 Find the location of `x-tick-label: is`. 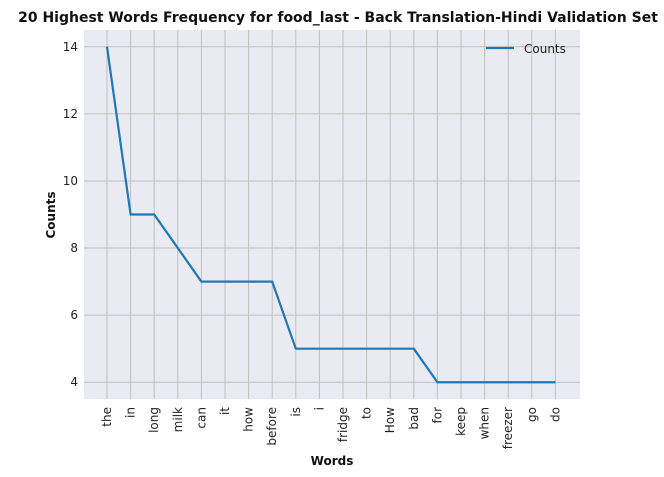

x-tick-label: is is located at coordinates (296, 412).